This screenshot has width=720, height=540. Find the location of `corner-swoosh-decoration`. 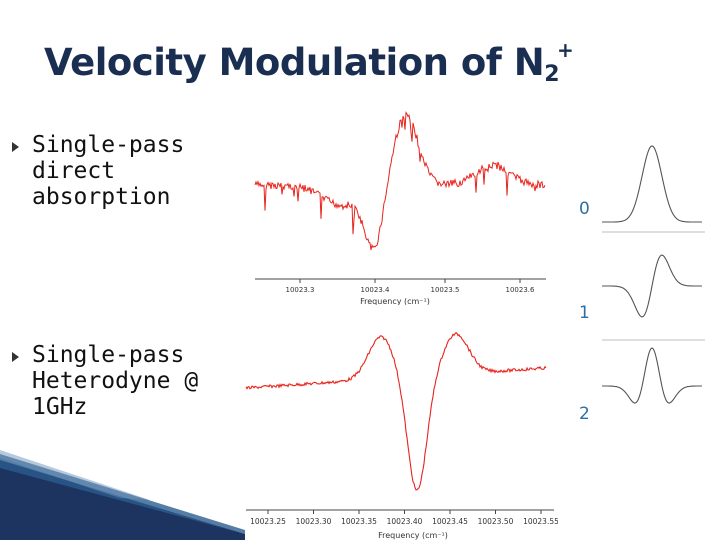

corner-swoosh-decoration is located at coordinates (122, 495).